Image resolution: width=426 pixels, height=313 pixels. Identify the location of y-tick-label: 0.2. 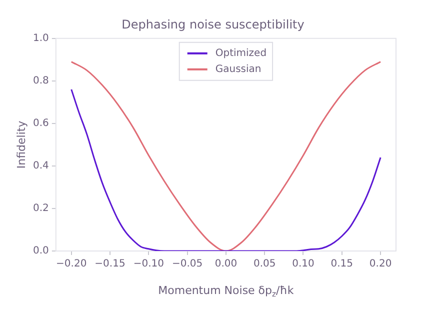
(40, 208).